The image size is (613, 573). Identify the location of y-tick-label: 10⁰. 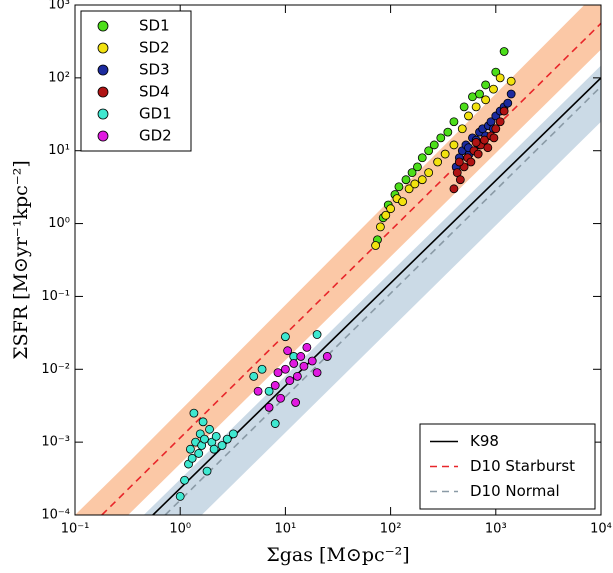
(59, 223).